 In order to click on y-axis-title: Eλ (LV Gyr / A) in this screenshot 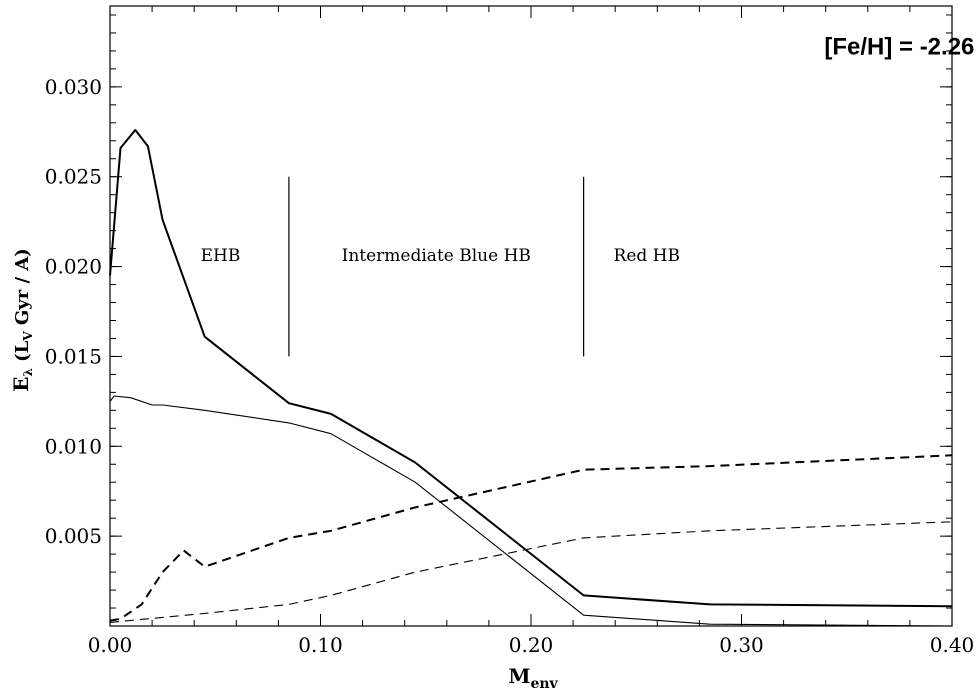, I will do `click(22, 320)`.